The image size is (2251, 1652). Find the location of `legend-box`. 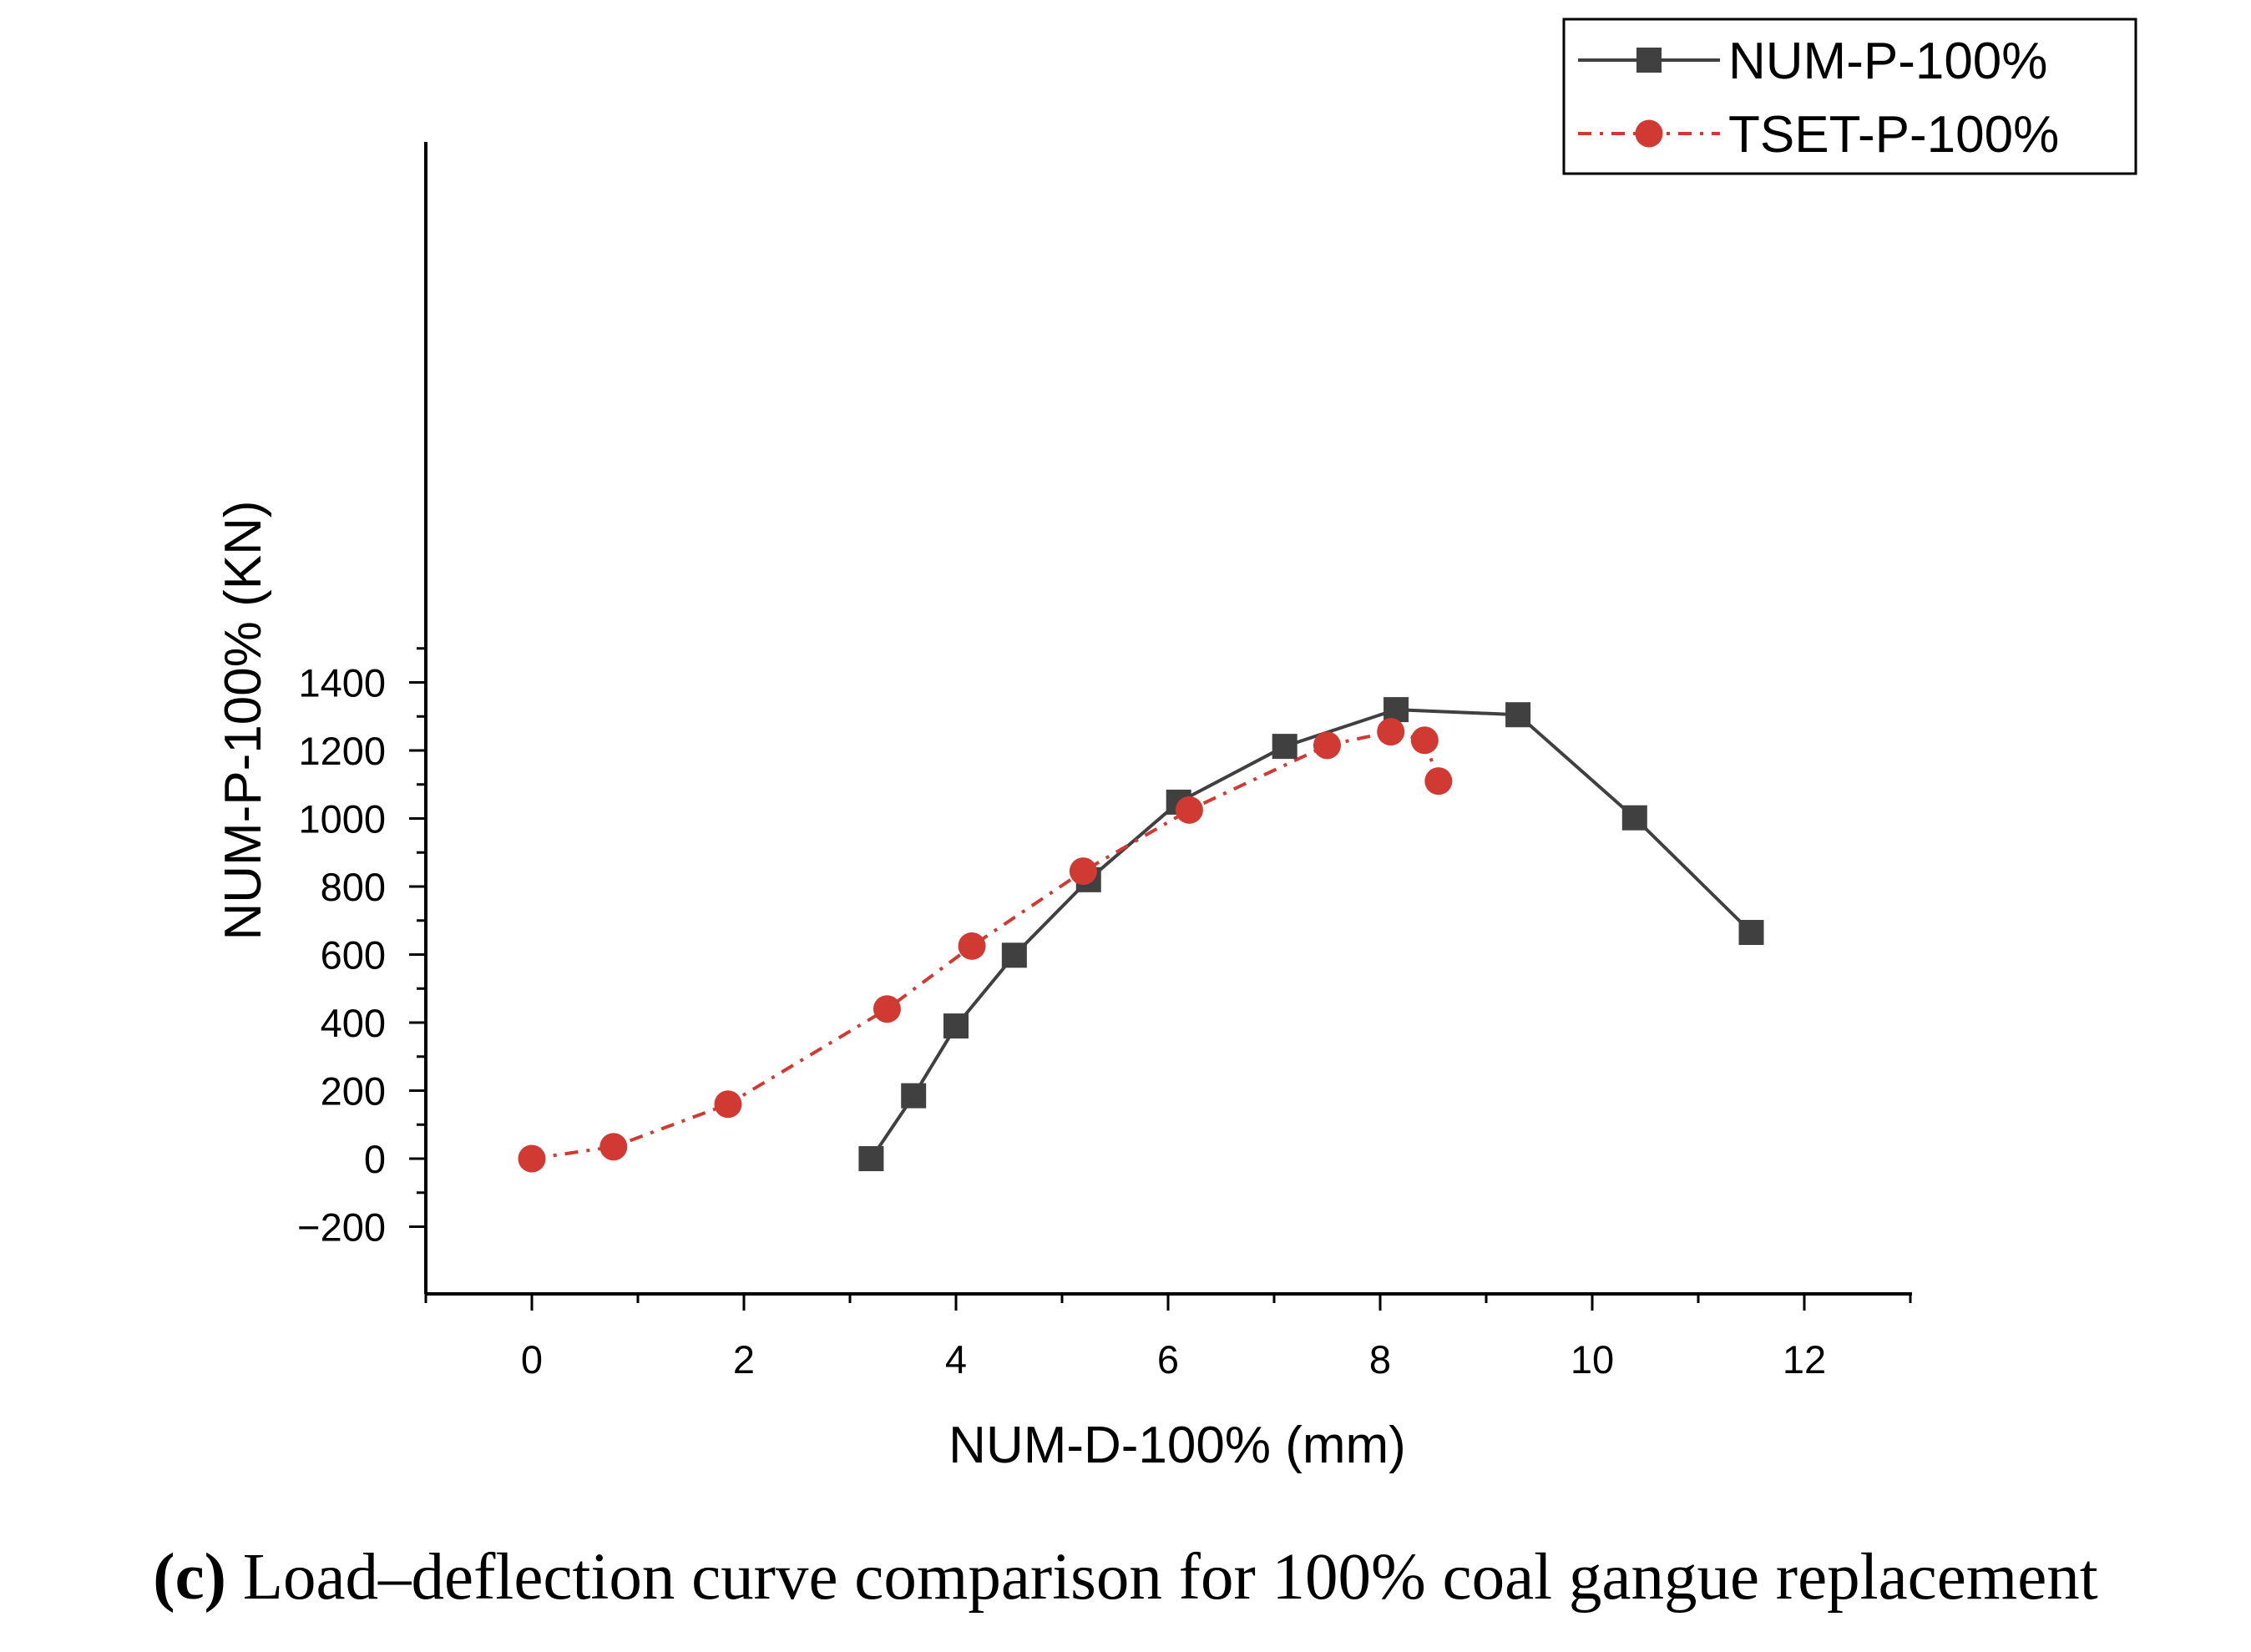

legend-box is located at coordinates (1849, 96).